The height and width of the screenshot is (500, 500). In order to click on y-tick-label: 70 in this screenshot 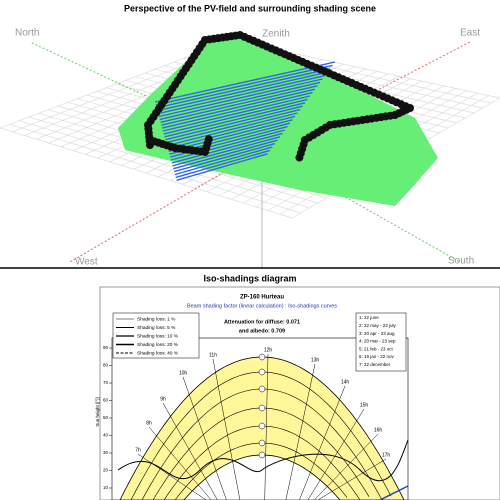, I will do `click(106, 382)`.